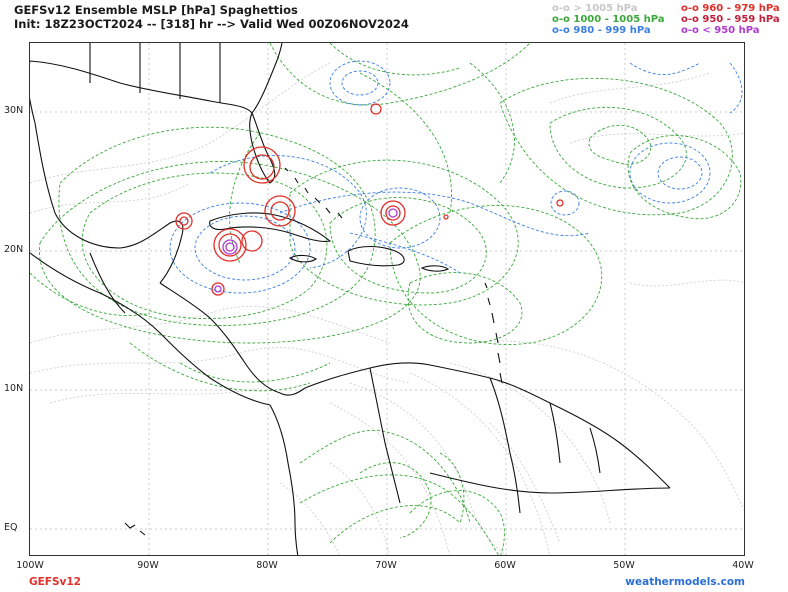 The width and height of the screenshot is (788, 592). What do you see at coordinates (601, 30) in the screenshot?
I see `legend-item-980-999: o-o 980 - 999 hPa` at bounding box center [601, 30].